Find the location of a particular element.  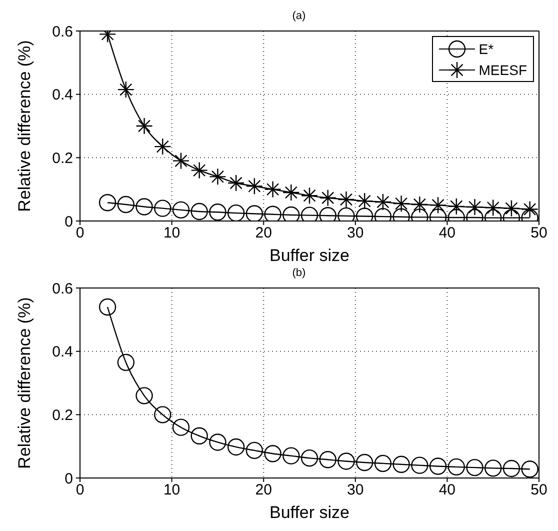

legend-label: MEESF is located at coordinates (502, 70).